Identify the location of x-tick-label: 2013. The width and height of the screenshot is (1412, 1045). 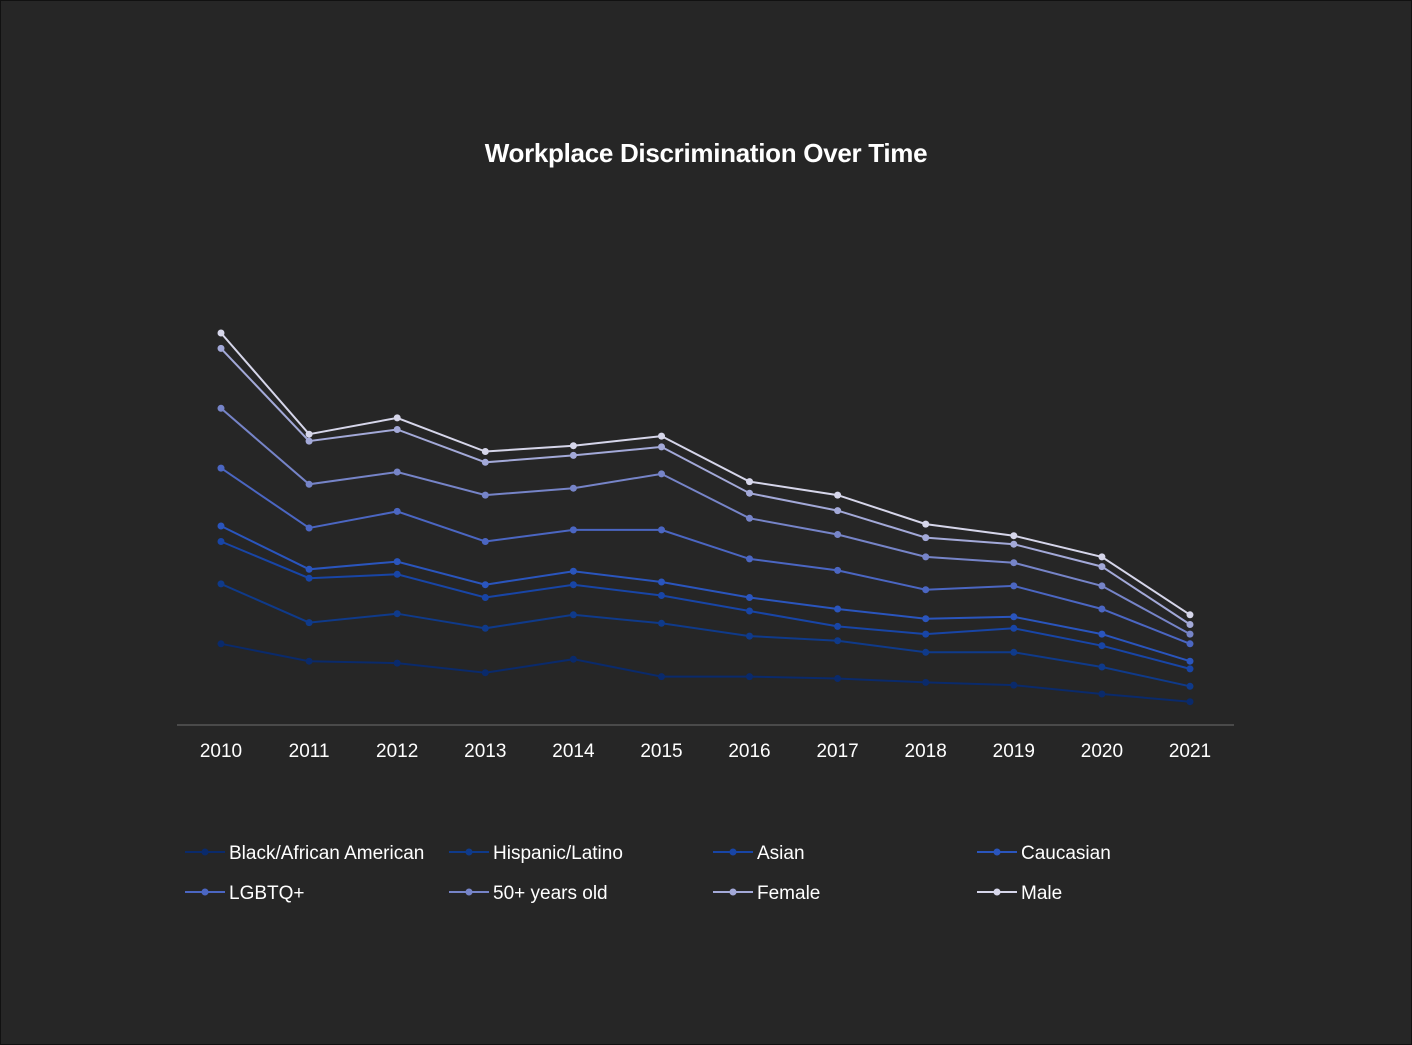
(485, 751).